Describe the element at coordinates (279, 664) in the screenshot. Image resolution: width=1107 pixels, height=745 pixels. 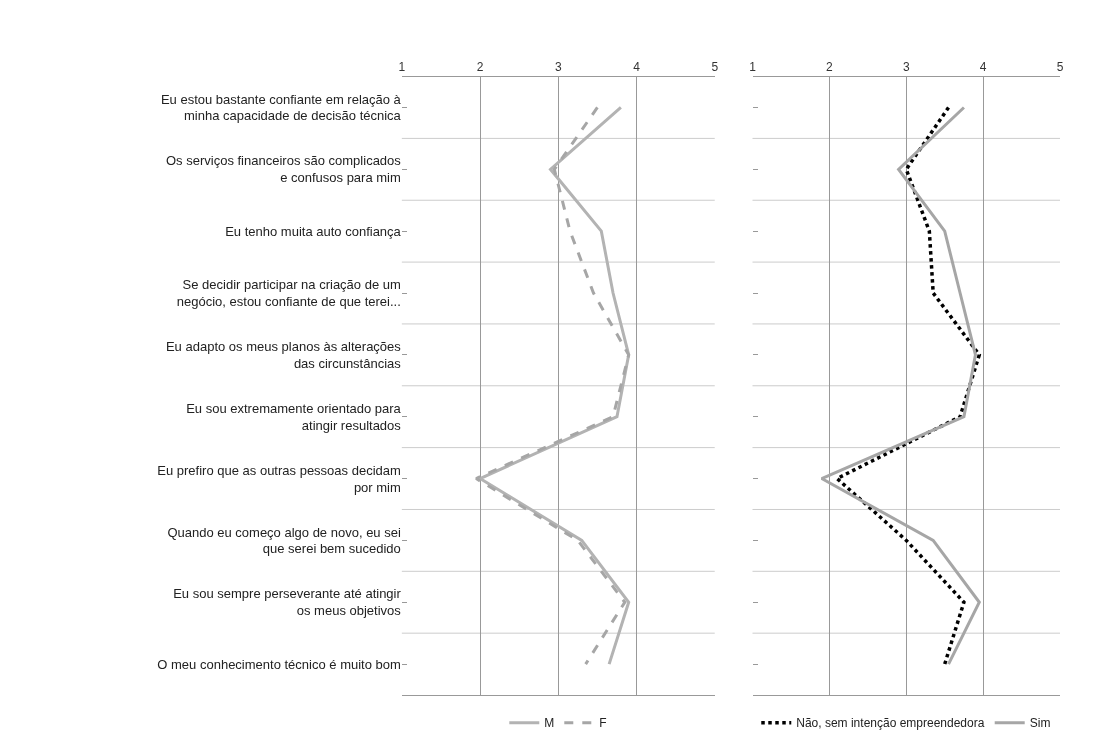
I see `y-tick-label: O meu conhecimento técnico é muito bom` at that location.